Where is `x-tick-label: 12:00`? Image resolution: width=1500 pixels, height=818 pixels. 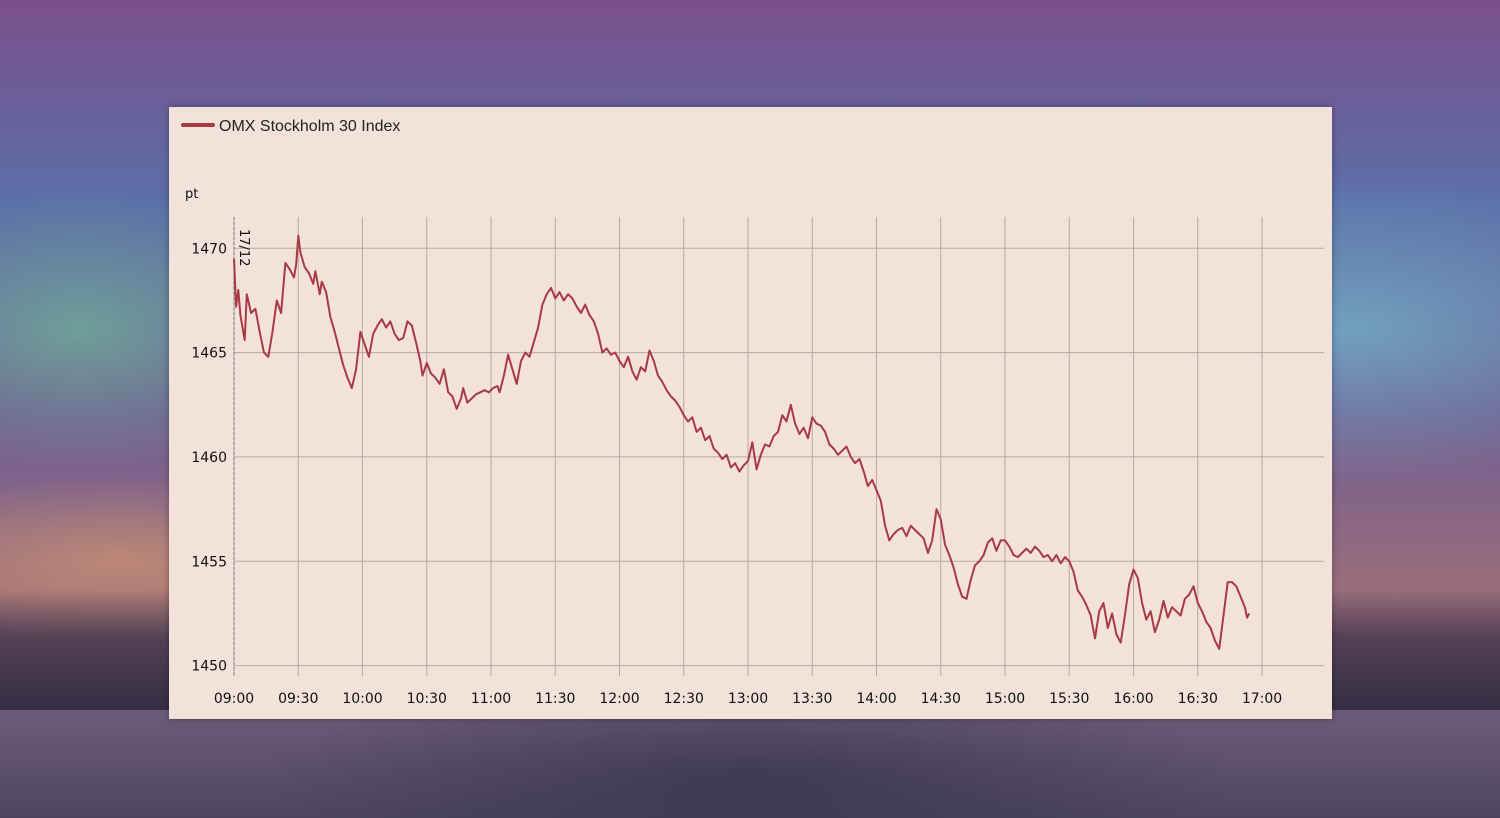
x-tick-label: 12:00 is located at coordinates (619, 699).